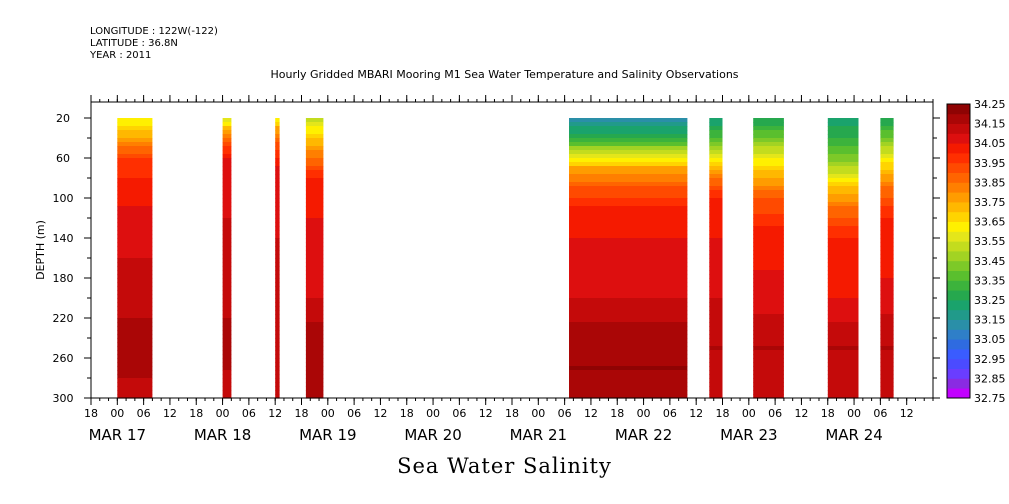 This screenshot has width=1009, height=504. What do you see at coordinates (407, 413) in the screenshot?
I see `x-tick-label: 18` at bounding box center [407, 413].